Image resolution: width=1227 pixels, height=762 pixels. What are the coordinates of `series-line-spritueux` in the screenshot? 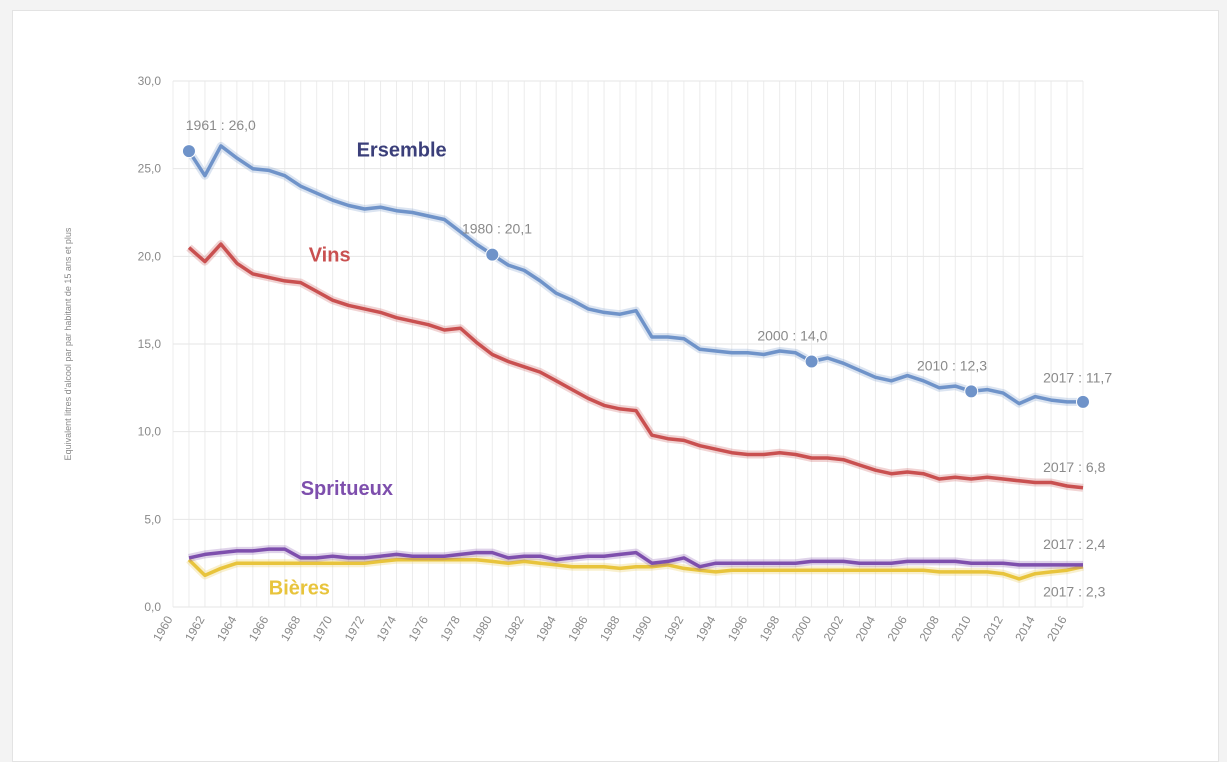 It's located at (635, 558).